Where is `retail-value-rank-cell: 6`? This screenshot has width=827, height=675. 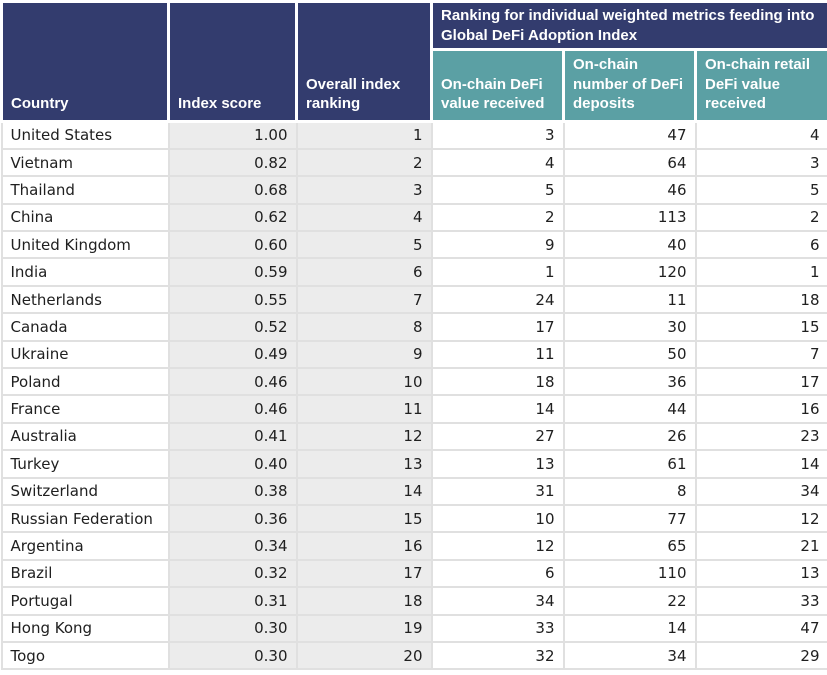
retail-value-rank-cell: 6 is located at coordinates (760, 245).